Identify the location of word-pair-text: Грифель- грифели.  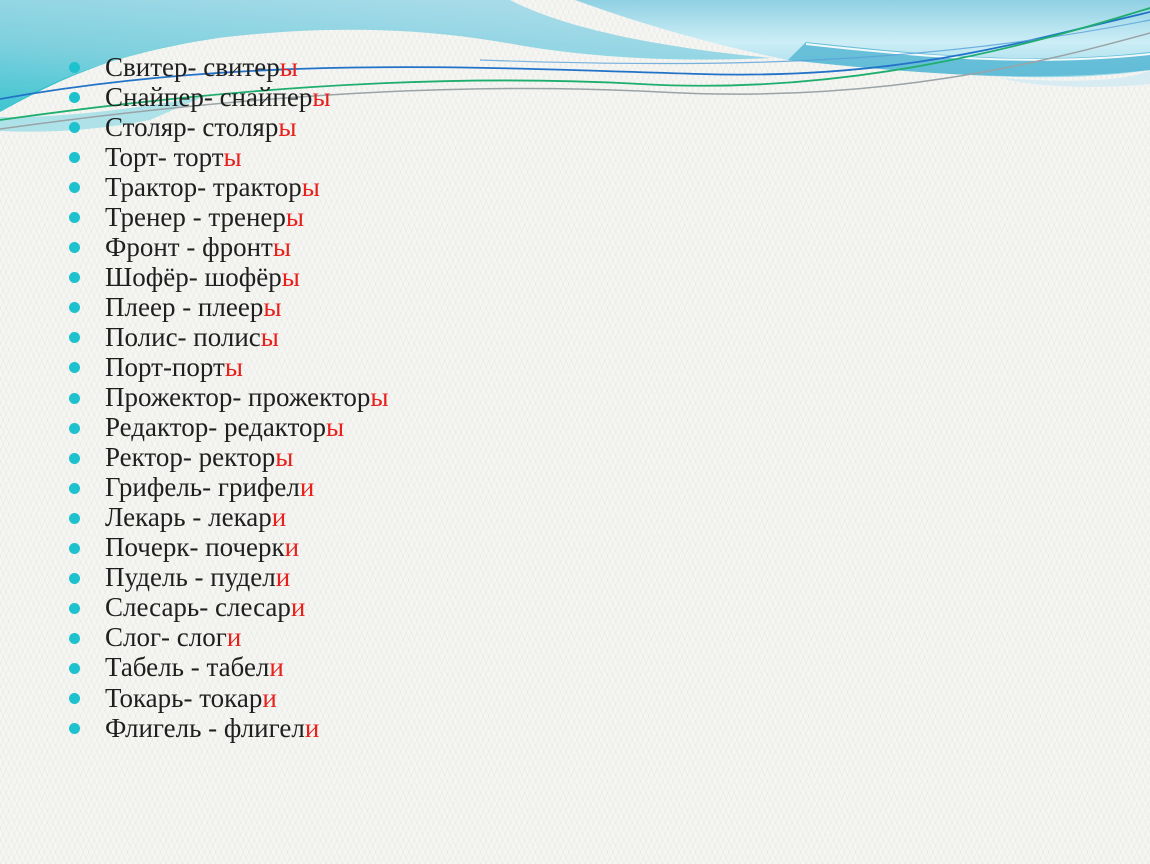
(209, 487).